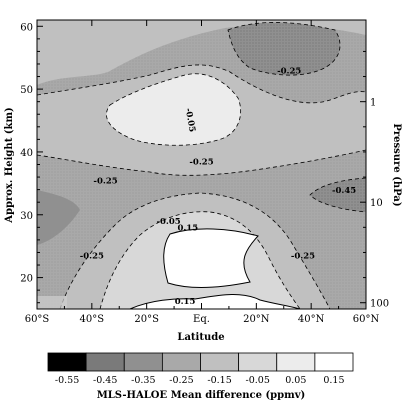  What do you see at coordinates (284, 49) in the screenshot?
I see `contour-region-upper-right` at bounding box center [284, 49].